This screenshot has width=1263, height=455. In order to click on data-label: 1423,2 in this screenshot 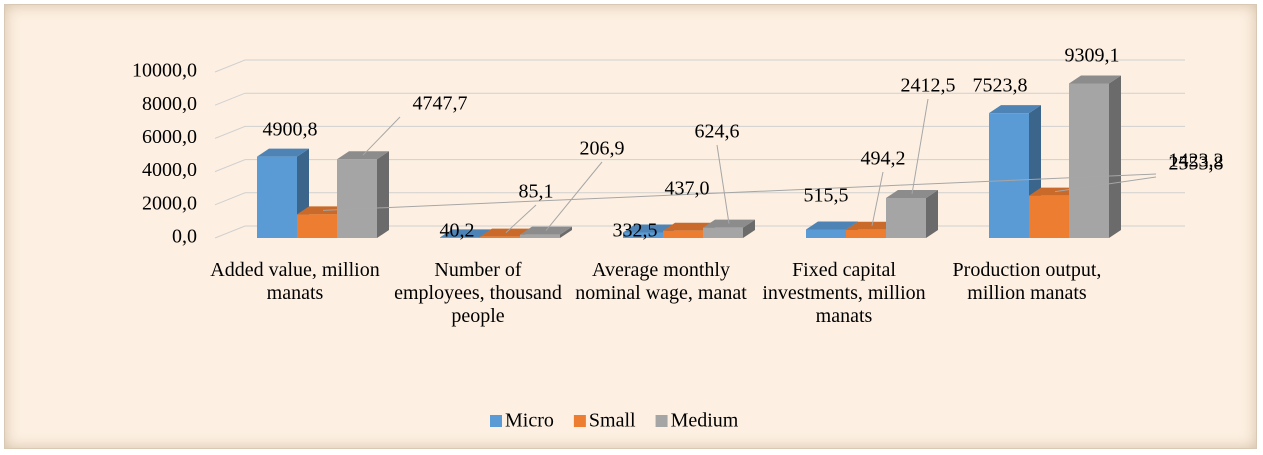, I will do `click(1196, 161)`.